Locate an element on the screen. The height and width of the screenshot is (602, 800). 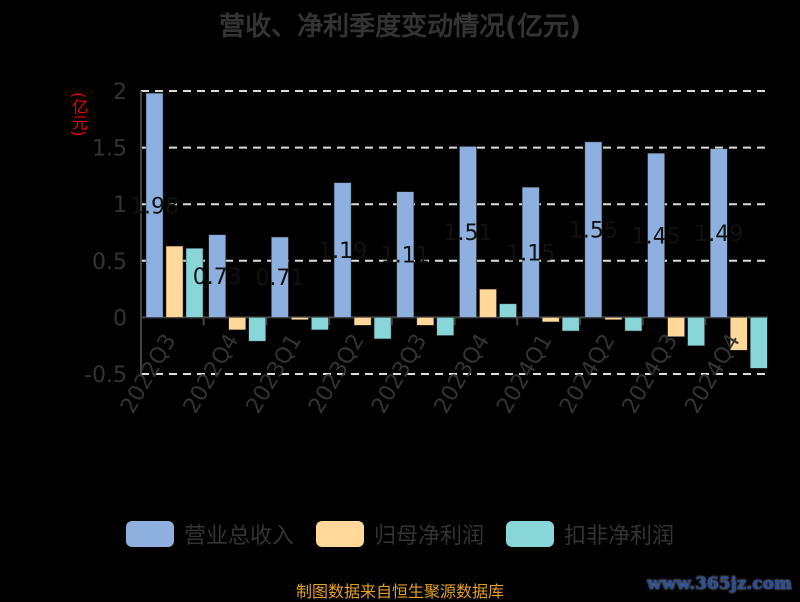
bar-value-label: 1.11 is located at coordinates (405, 256).